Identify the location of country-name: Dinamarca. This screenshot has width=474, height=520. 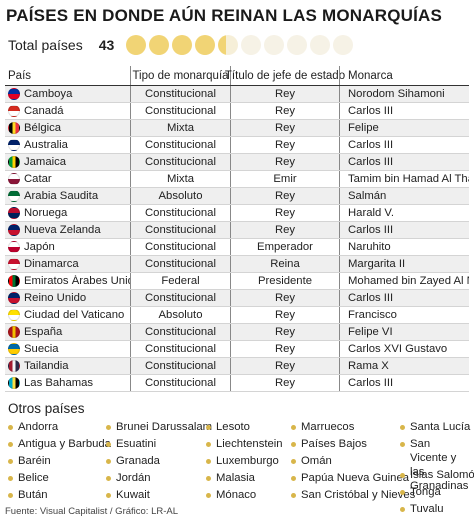
(51, 264).